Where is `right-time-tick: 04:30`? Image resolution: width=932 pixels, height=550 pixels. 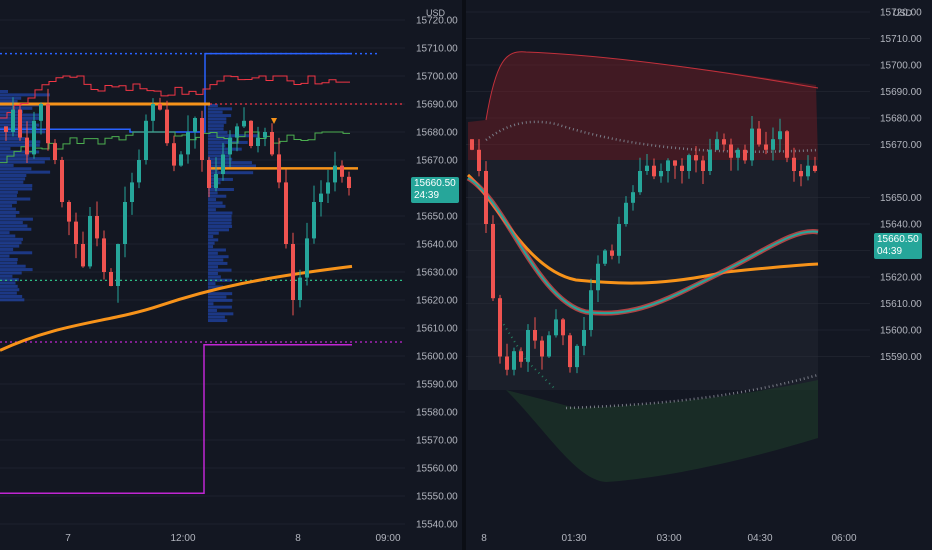
right-time-tick: 04:30 is located at coordinates (759, 538).